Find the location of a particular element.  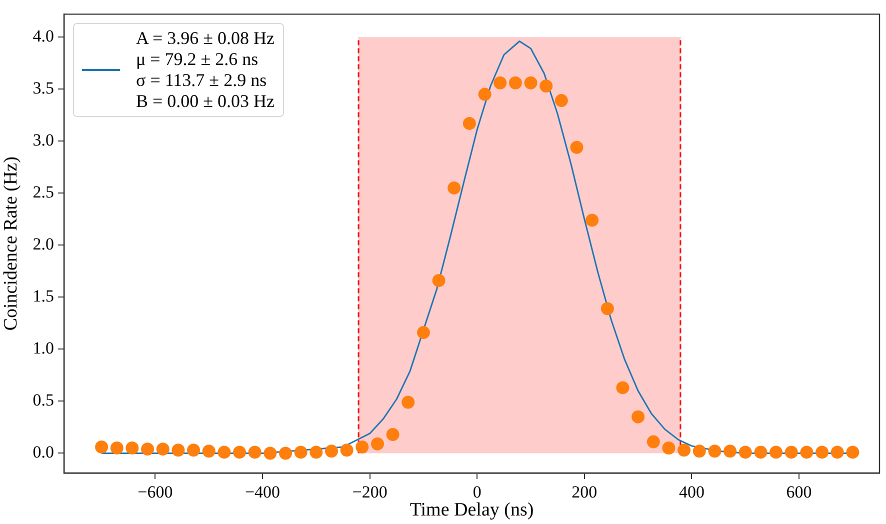

y-tick-label: 4.0 is located at coordinates (43, 36).